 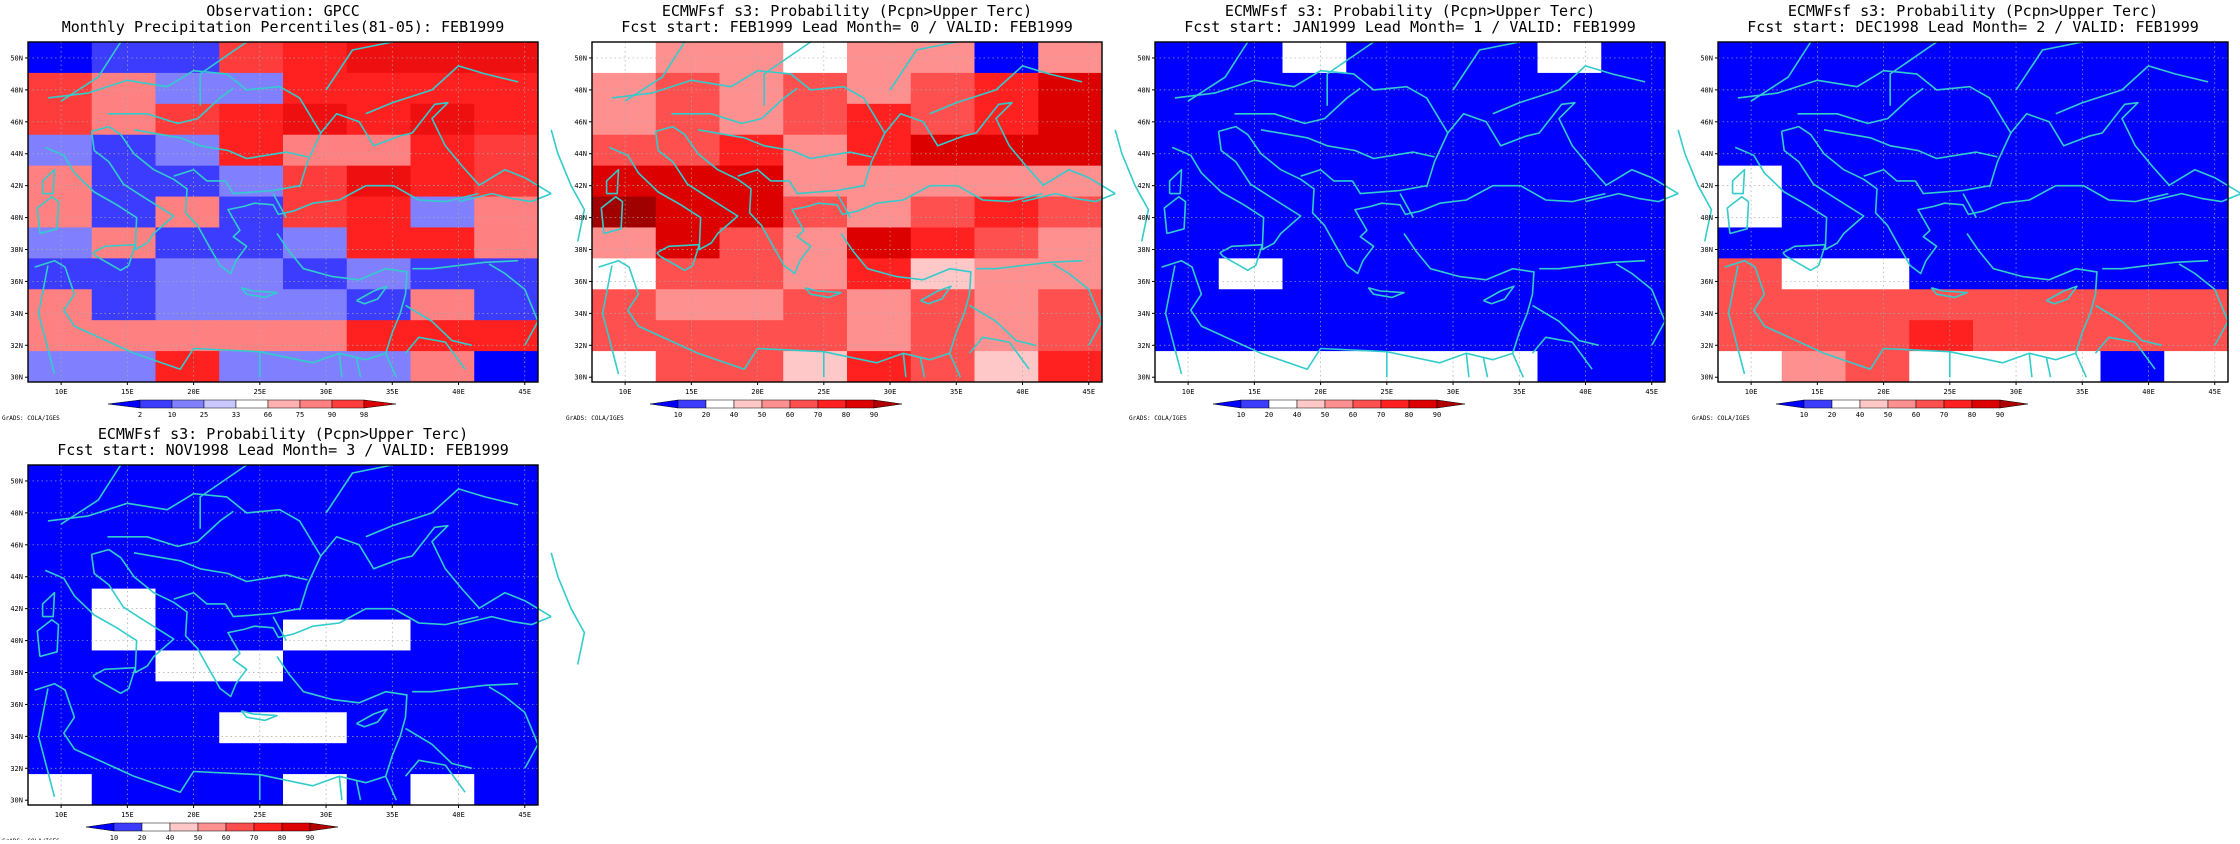 What do you see at coordinates (1706, 90) in the screenshot?
I see `lat-label: 48N` at bounding box center [1706, 90].